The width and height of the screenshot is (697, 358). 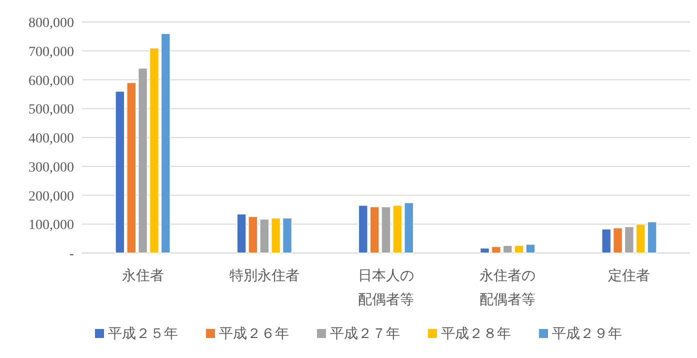 I want to click on y-tick-label: 700,000, so click(x=51, y=52).